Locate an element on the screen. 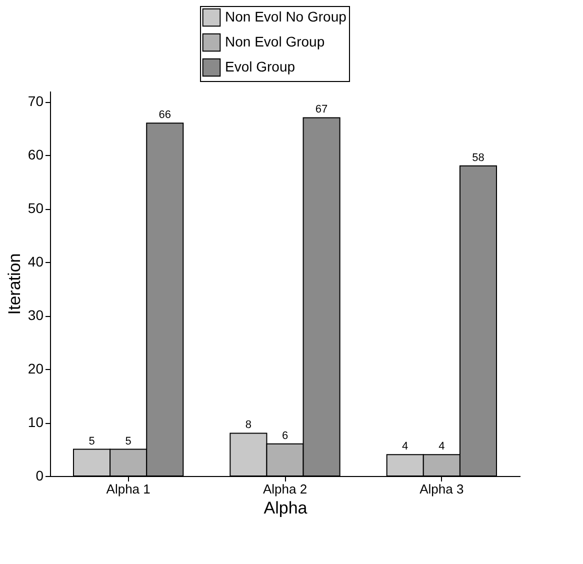  y-tick-label: 0 is located at coordinates (40, 476).